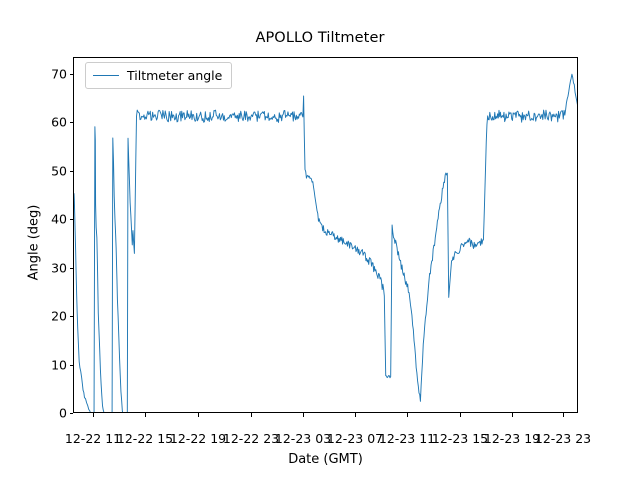  Describe the element at coordinates (460, 438) in the screenshot. I see `x-tick-label: 12-23 15` at that location.